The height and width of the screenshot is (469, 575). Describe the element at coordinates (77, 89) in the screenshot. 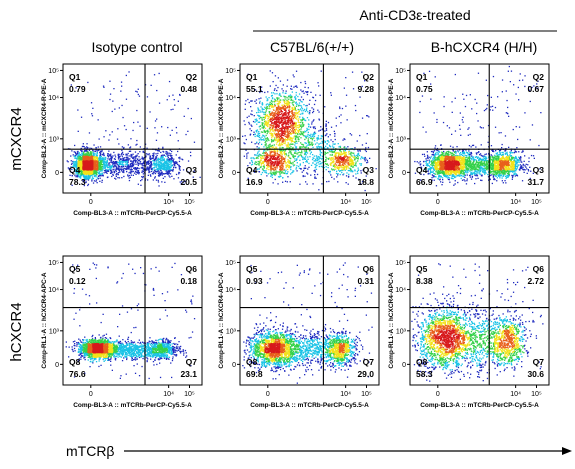

I see `quadrant-percent: 0.79` at that location.